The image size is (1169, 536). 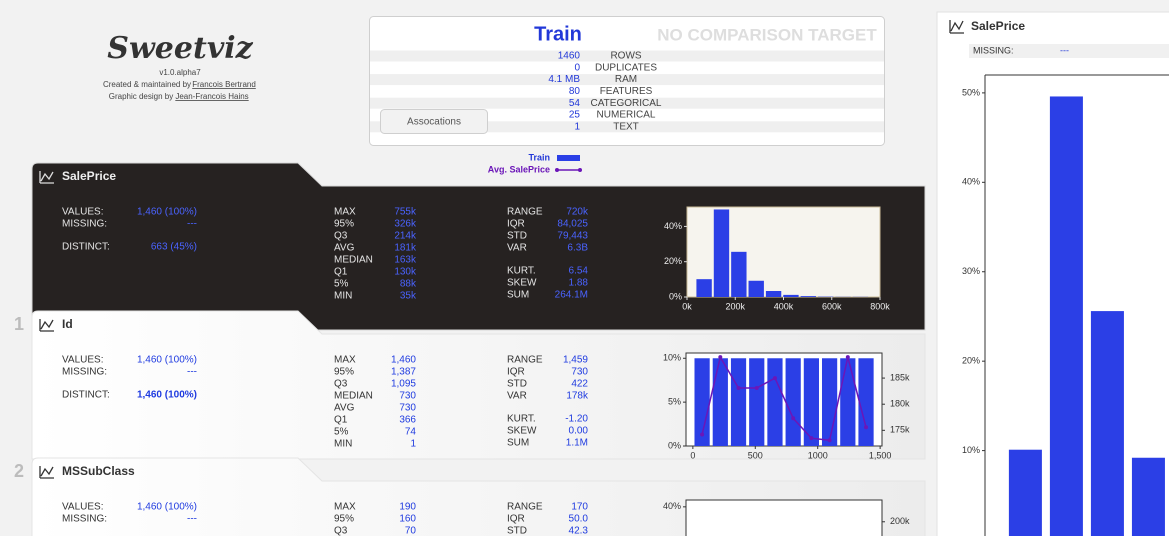 What do you see at coordinates (141, 96) in the screenshot?
I see `design-credit: Graphic design by` at bounding box center [141, 96].